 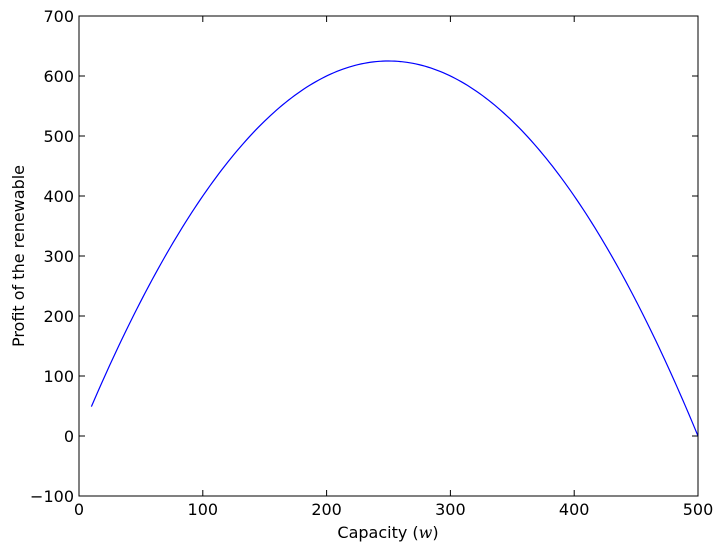 What do you see at coordinates (79, 509) in the screenshot?
I see `x-tick-label: 0` at bounding box center [79, 509].